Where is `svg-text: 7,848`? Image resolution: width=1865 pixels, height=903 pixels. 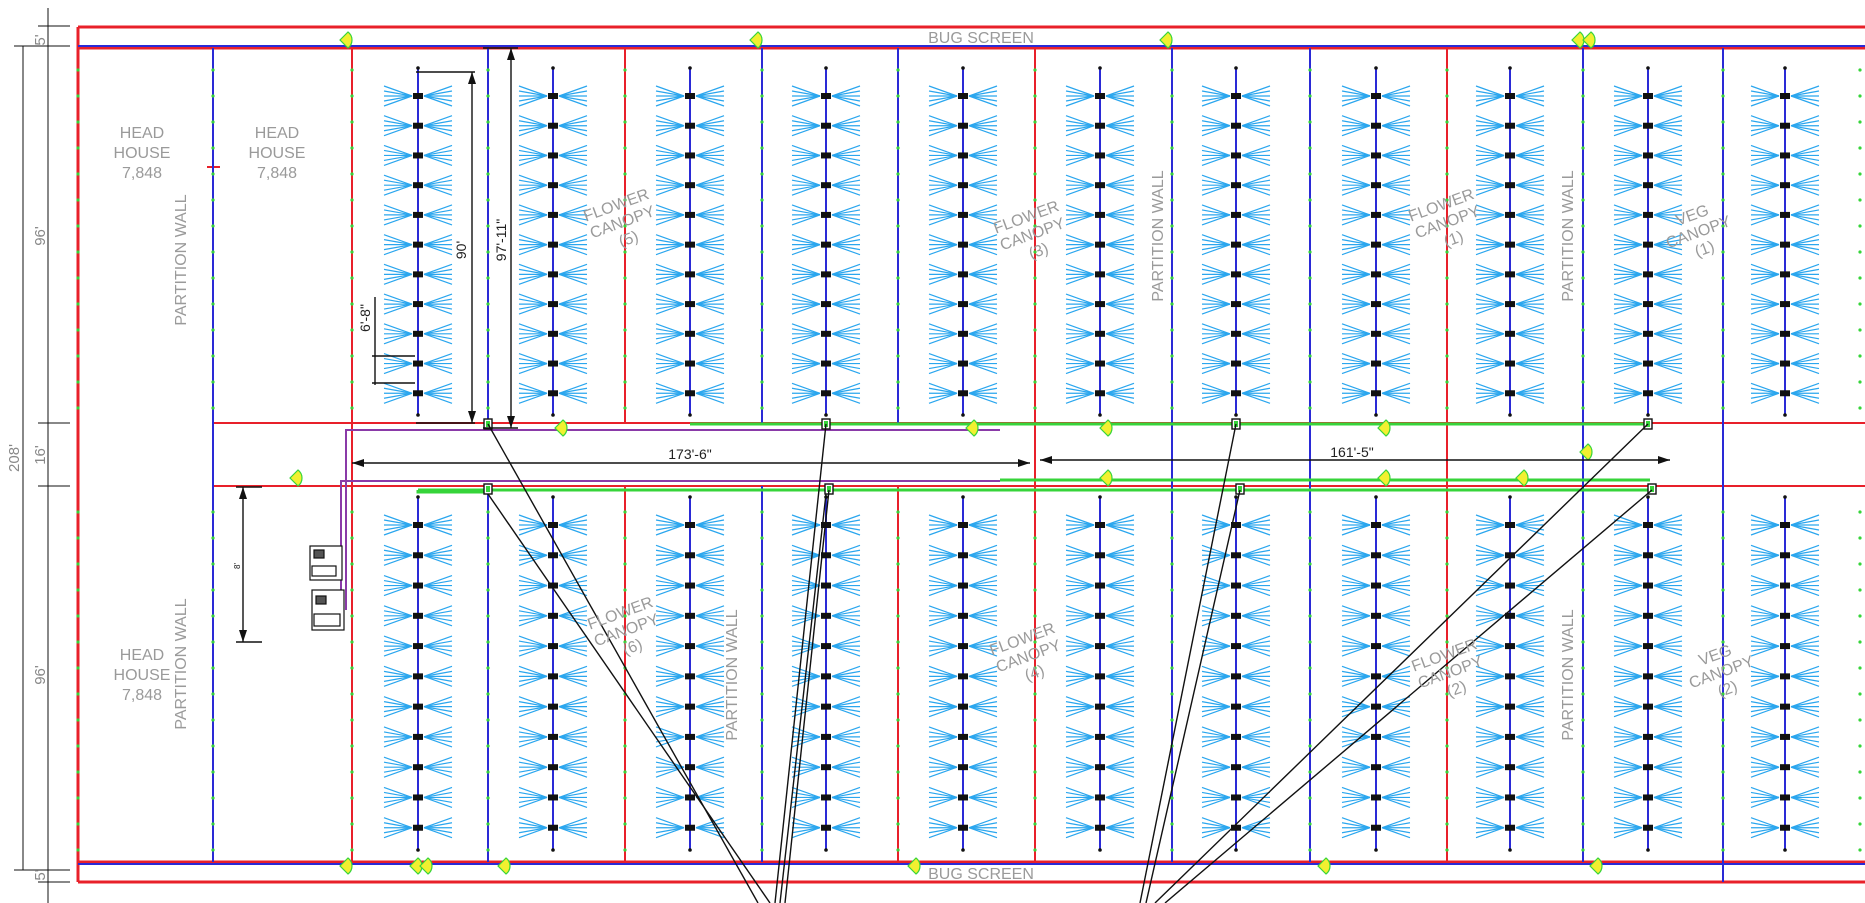 svg-text: 7,848 is located at coordinates (142, 695).